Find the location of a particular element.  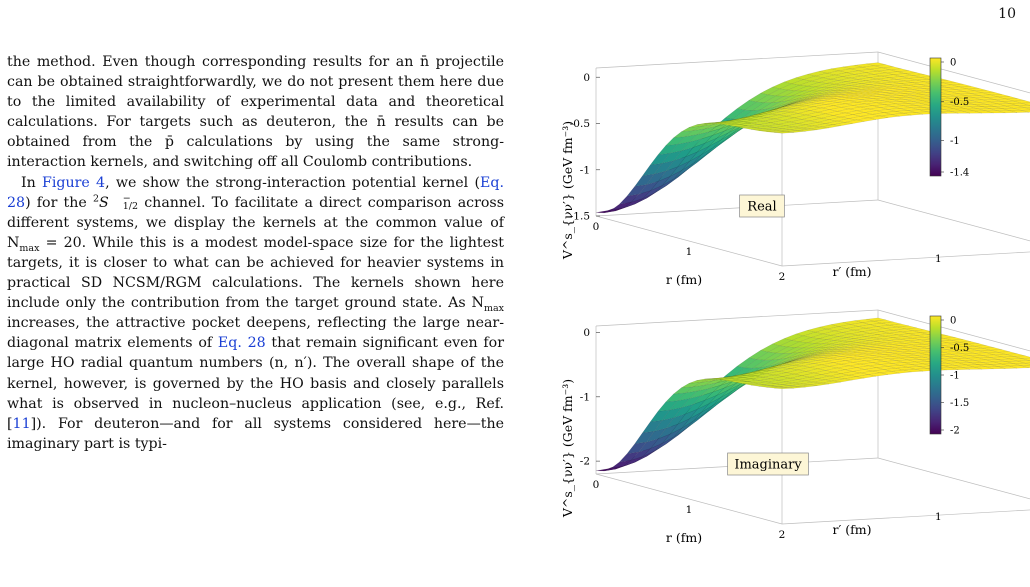

ref-11-link: 11 is located at coordinates (21, 423).